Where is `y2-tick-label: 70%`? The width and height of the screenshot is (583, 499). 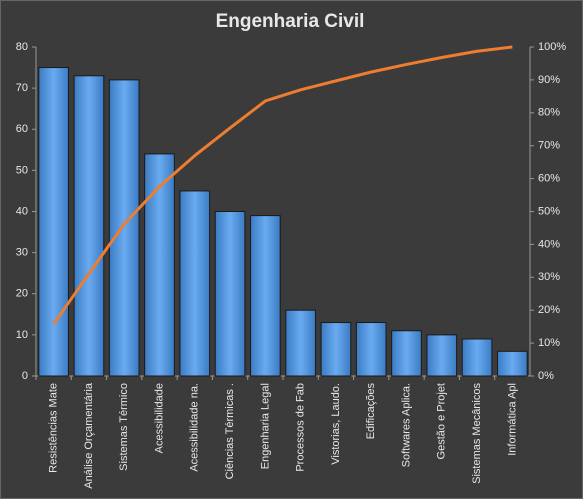 y2-tick-label: 70% is located at coordinates (549, 146).